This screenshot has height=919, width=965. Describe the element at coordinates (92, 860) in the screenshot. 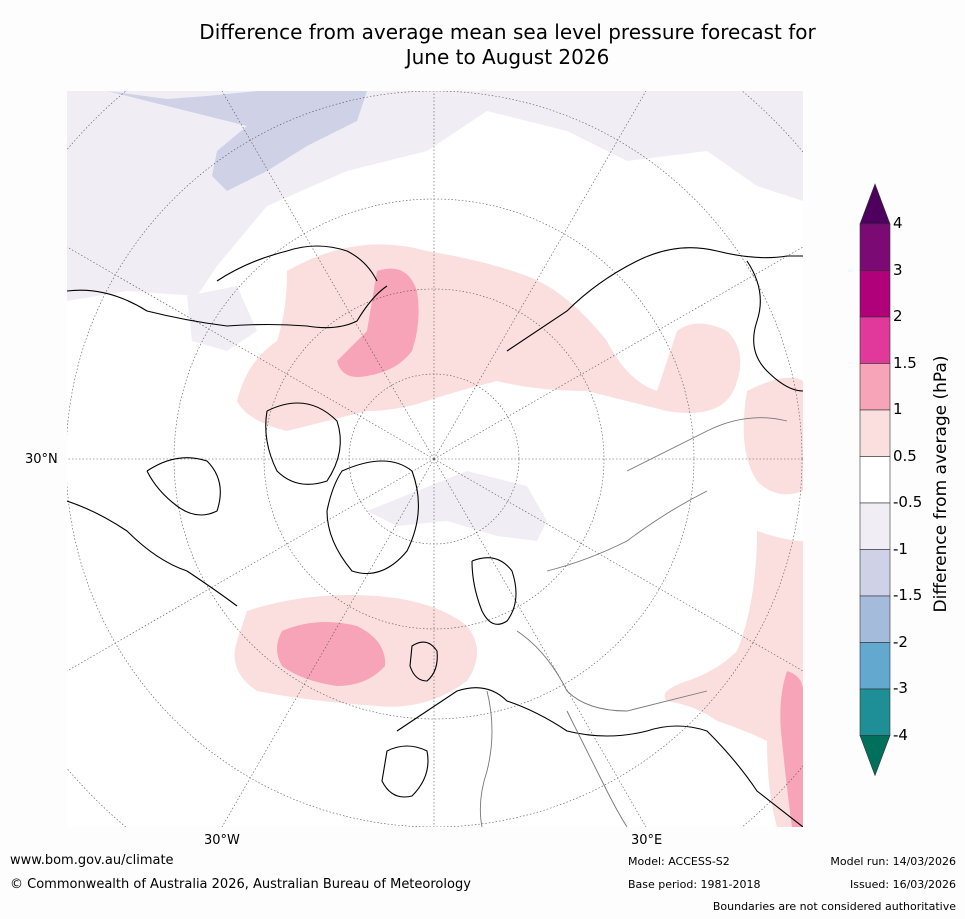

I see `footer-website: www.bom.gov.au/climate` at that location.